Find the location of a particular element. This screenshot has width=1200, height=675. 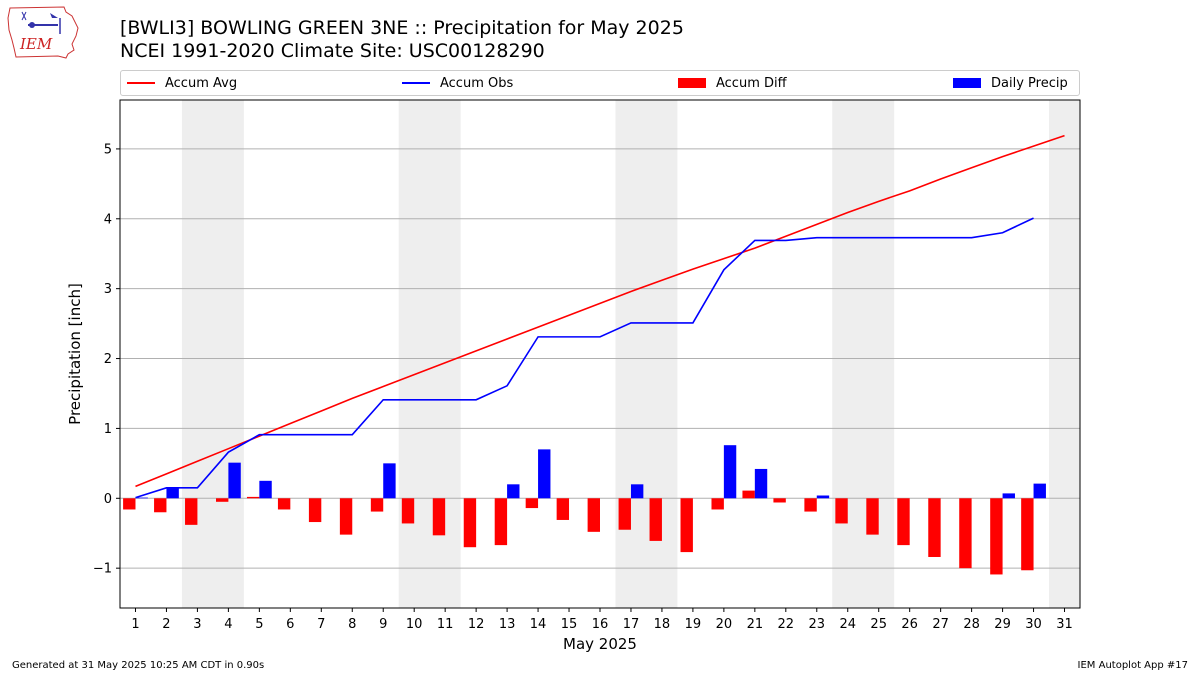

x-tick-label: 4 is located at coordinates (228, 624).